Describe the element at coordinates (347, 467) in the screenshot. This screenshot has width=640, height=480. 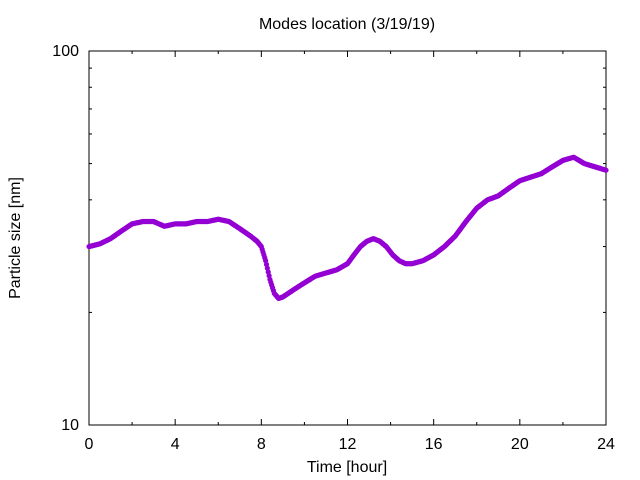
I see `x-axis-label: Time [hour]` at that location.